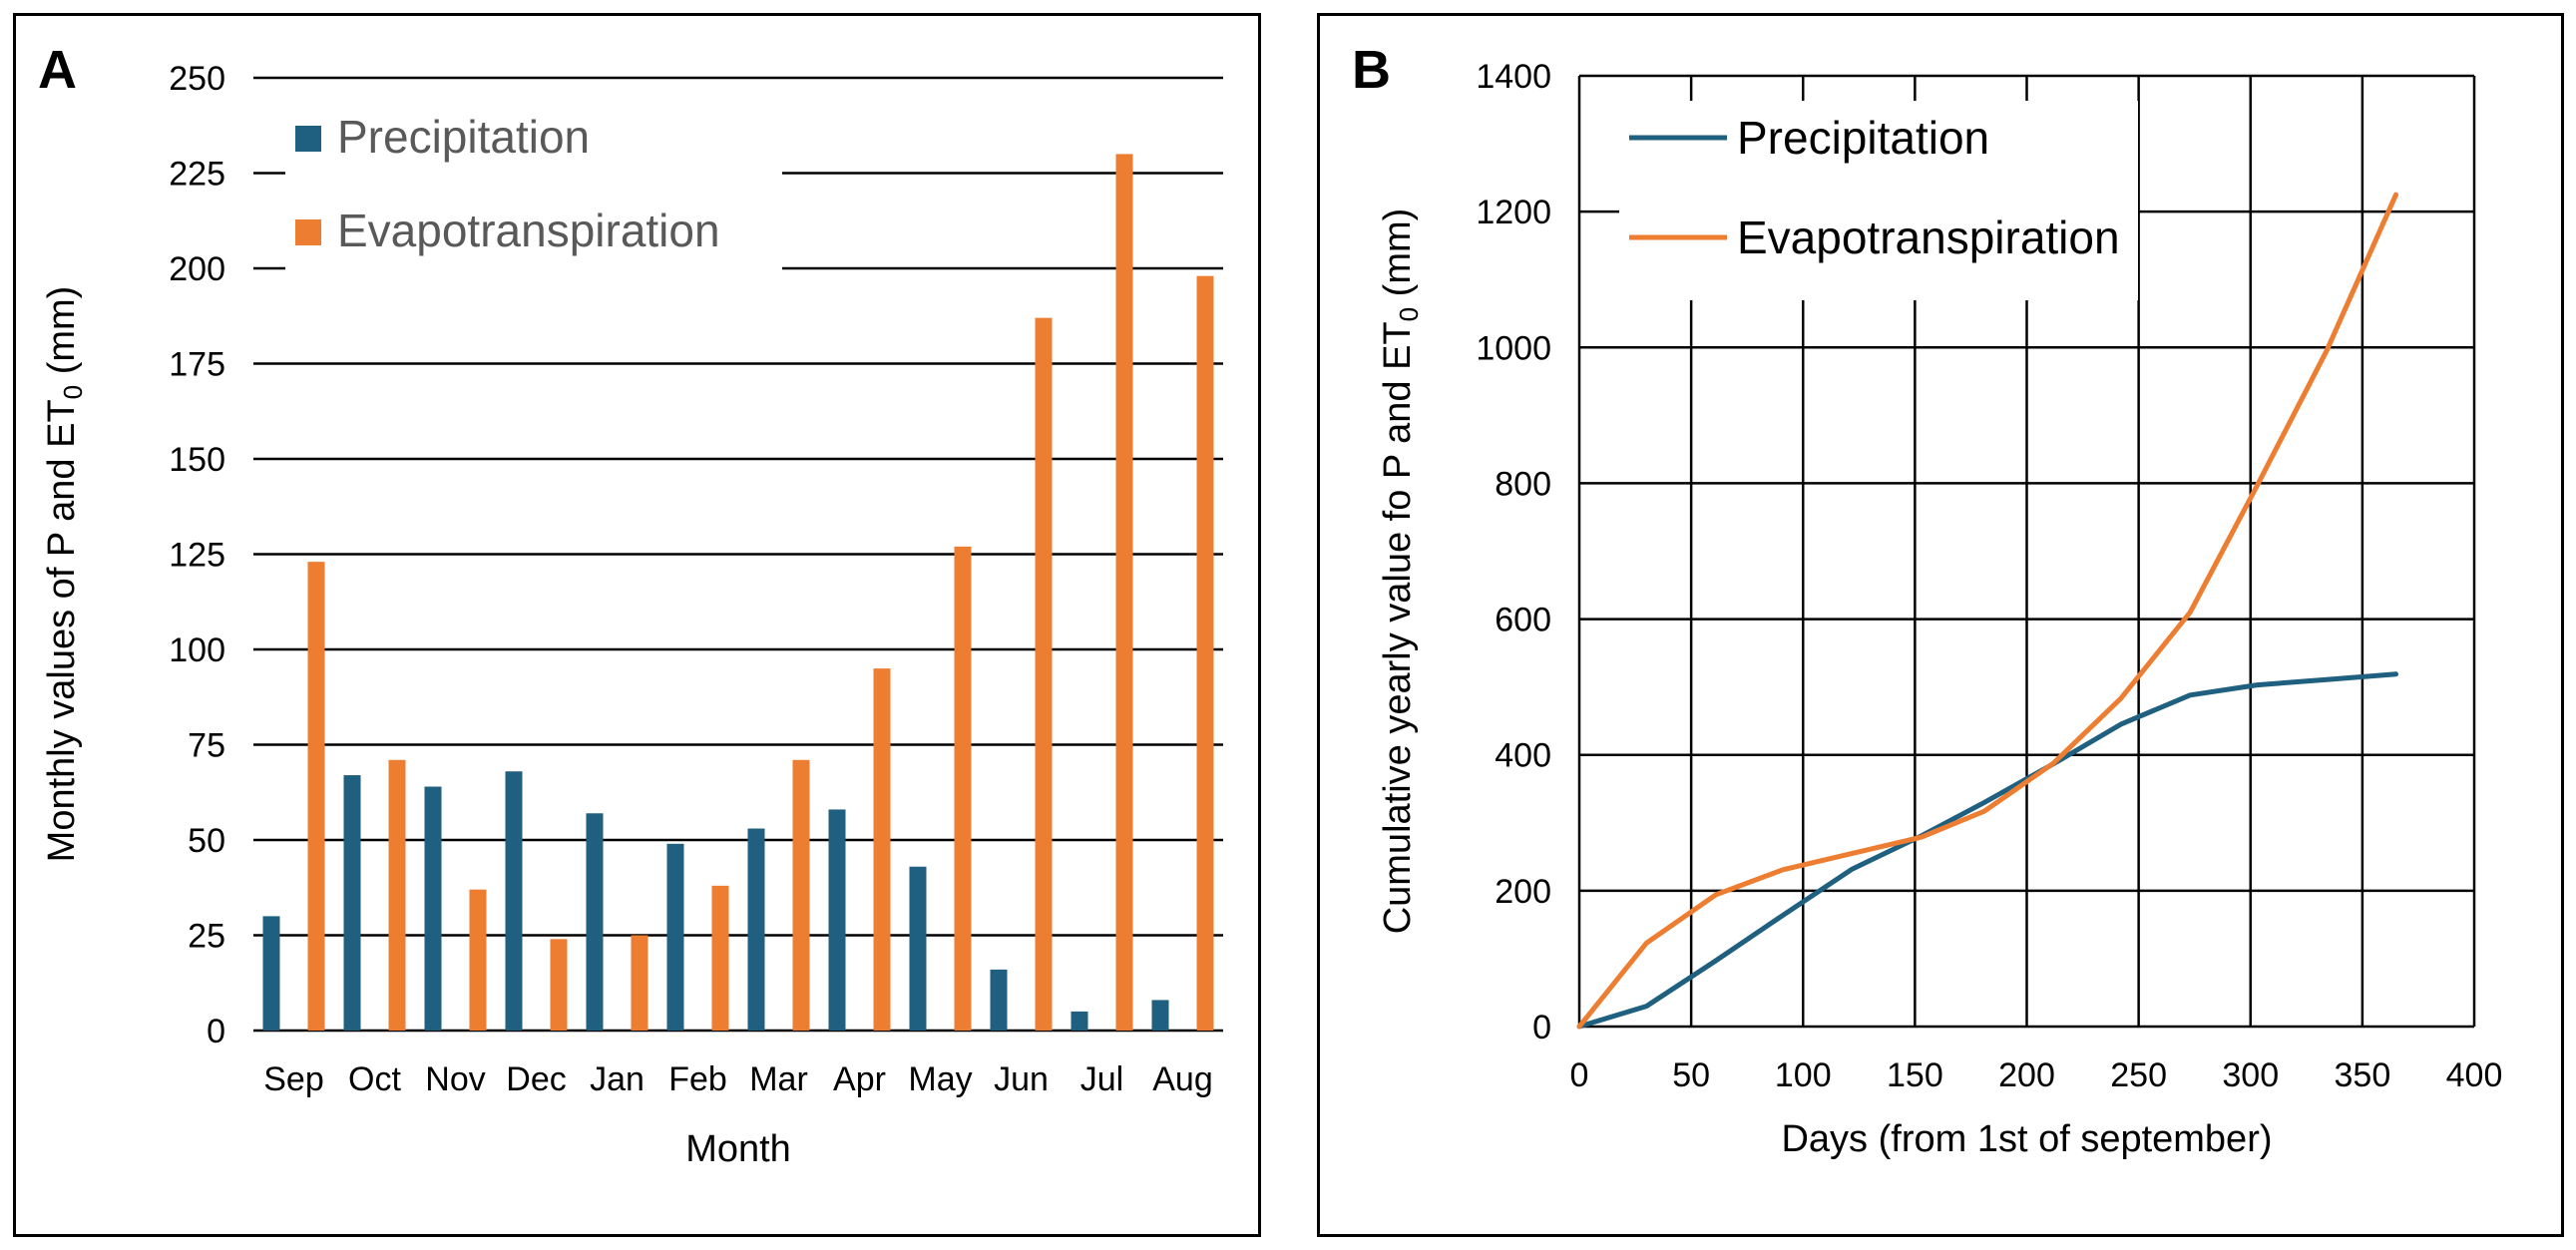  I want to click on x-tick-label: Sep, so click(293, 1079).